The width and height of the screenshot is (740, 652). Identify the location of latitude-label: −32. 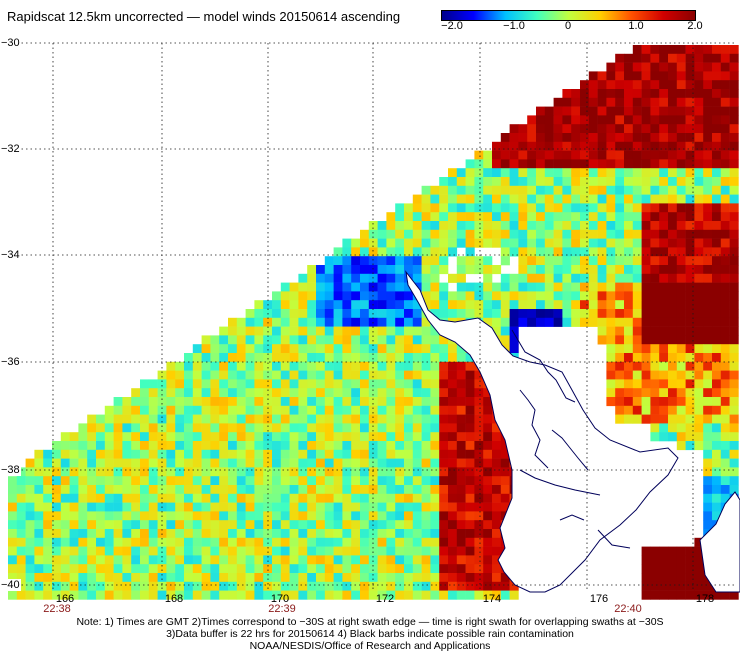
(10, 149).